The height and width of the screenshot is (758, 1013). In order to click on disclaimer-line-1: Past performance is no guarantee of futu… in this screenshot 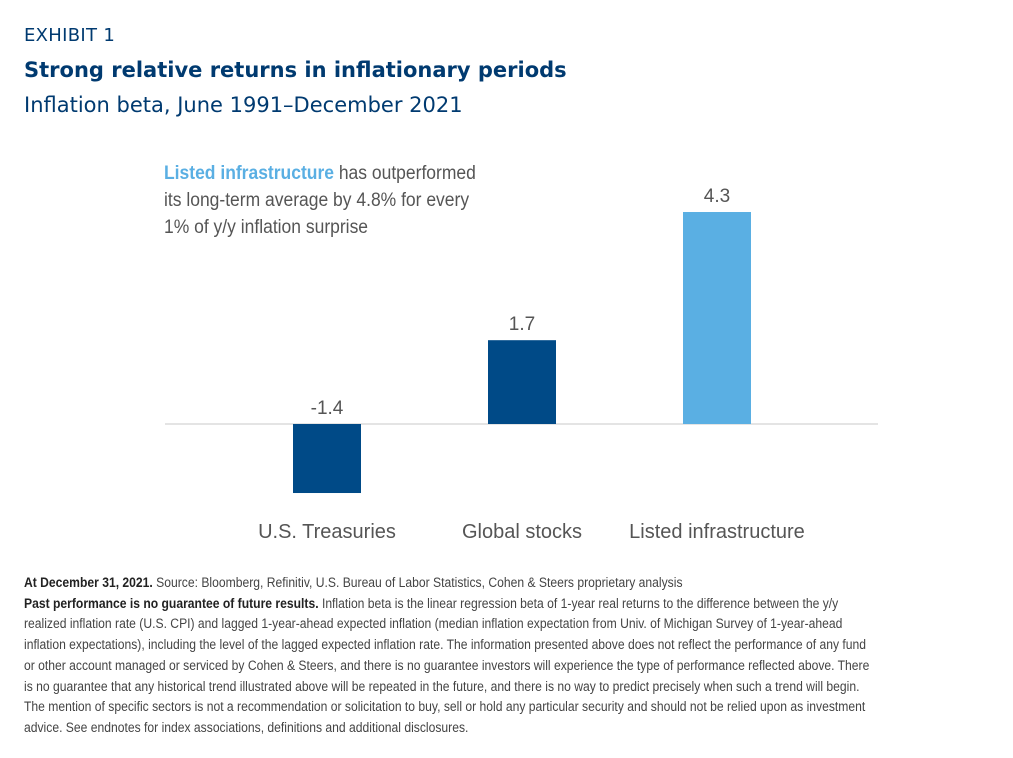, I will do `click(460, 604)`.